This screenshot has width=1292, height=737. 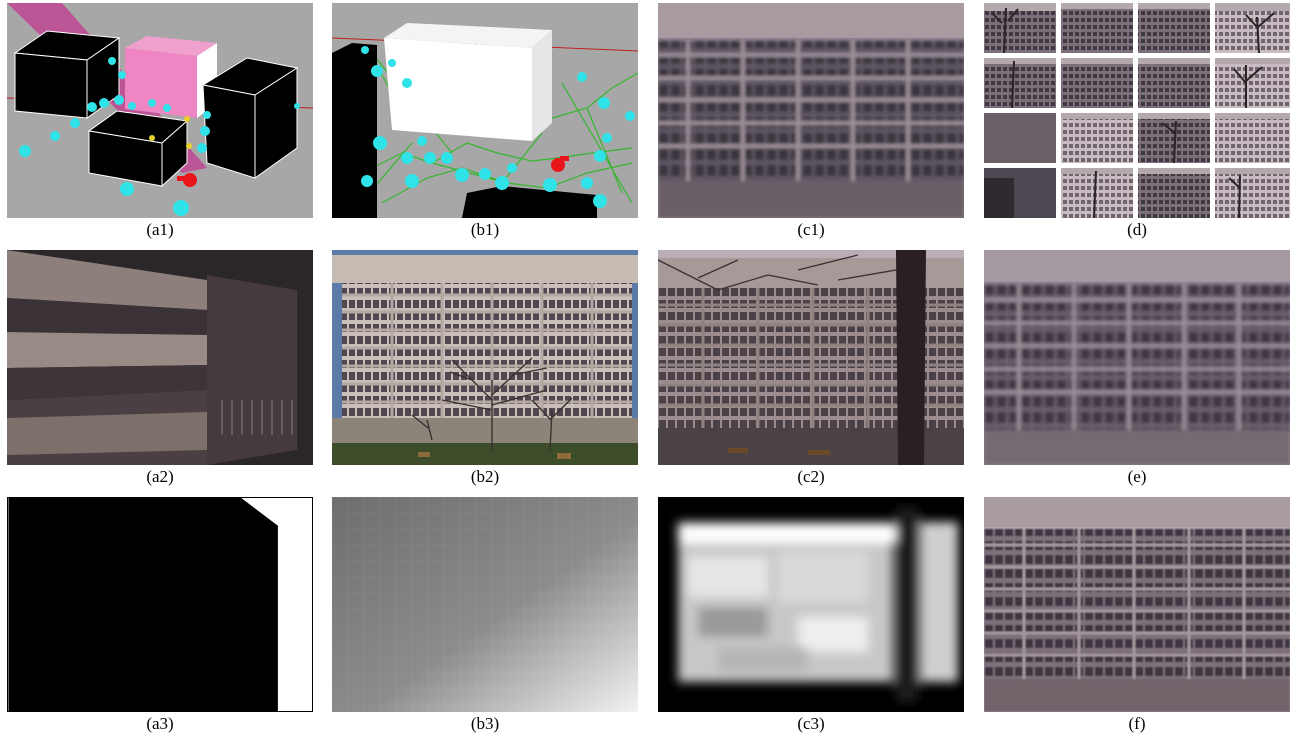 What do you see at coordinates (1137, 723) in the screenshot?
I see `caption-f: (f)` at bounding box center [1137, 723].